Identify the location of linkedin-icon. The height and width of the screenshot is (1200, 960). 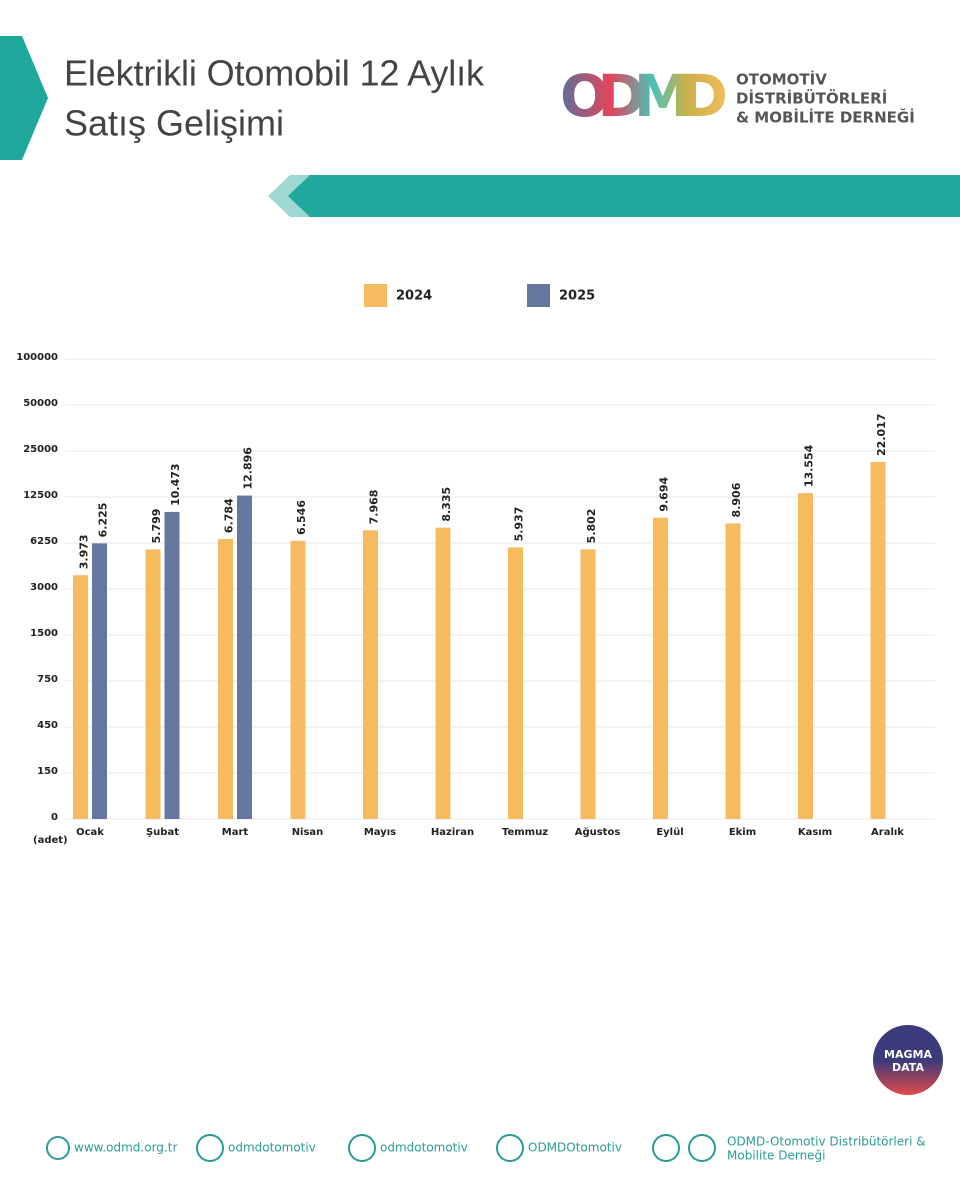
(666, 1148).